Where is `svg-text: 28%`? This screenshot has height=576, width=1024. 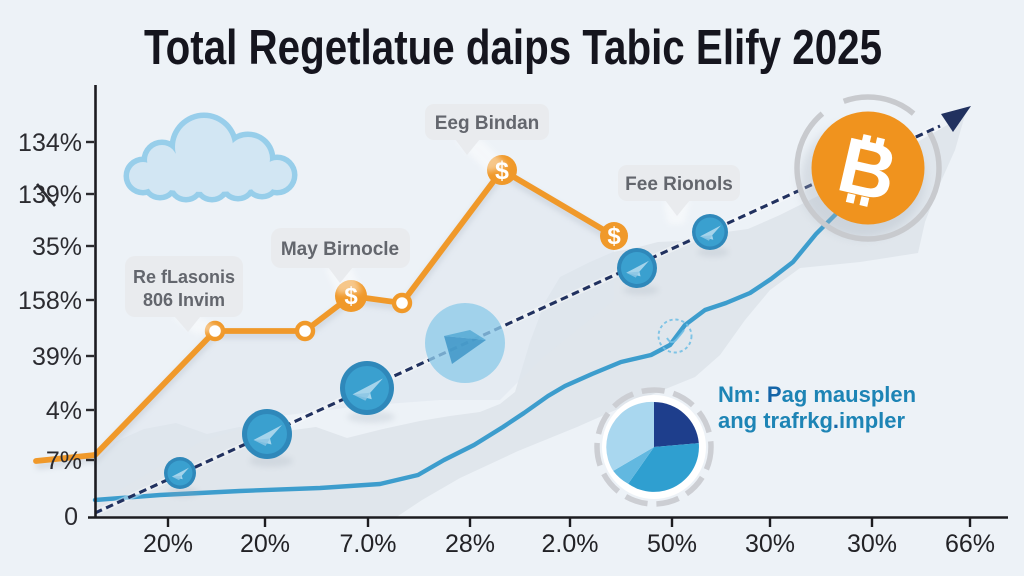 svg-text: 28% is located at coordinates (470, 544).